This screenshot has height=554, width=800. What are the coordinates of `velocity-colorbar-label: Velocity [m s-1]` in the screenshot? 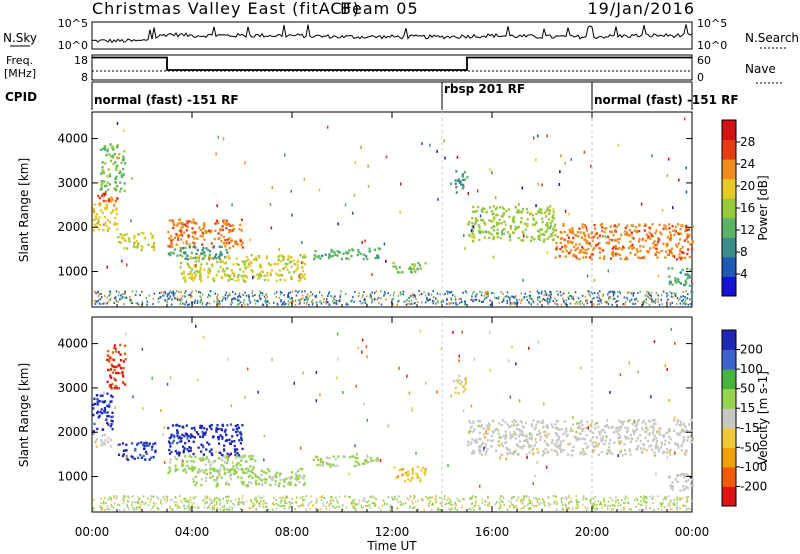 It's located at (763, 418).